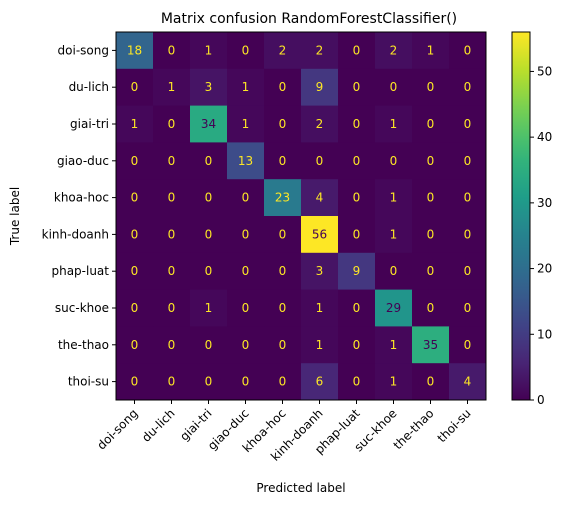 This screenshot has width=567, height=506. What do you see at coordinates (89, 124) in the screenshot?
I see `y-tick-label: giai-tri` at bounding box center [89, 124].